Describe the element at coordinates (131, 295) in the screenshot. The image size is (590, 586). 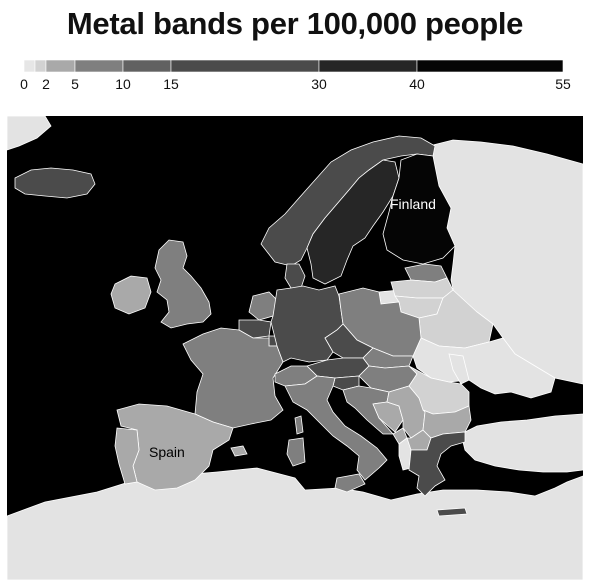
I see `region-ireland` at that location.